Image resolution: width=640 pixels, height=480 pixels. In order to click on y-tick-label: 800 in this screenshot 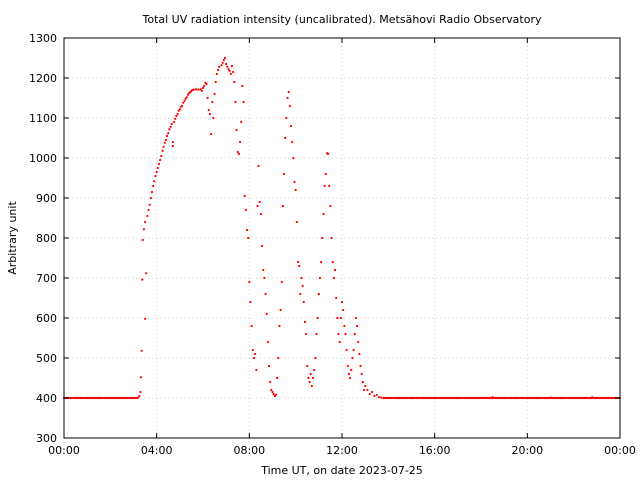, I will do `click(46, 238)`.